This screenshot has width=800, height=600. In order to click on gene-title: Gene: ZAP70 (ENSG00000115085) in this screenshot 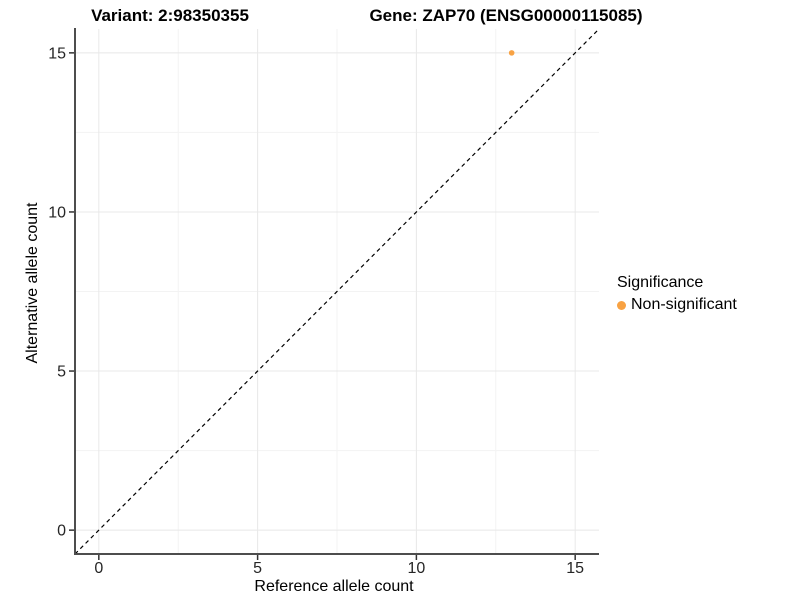, I will do `click(506, 15)`.